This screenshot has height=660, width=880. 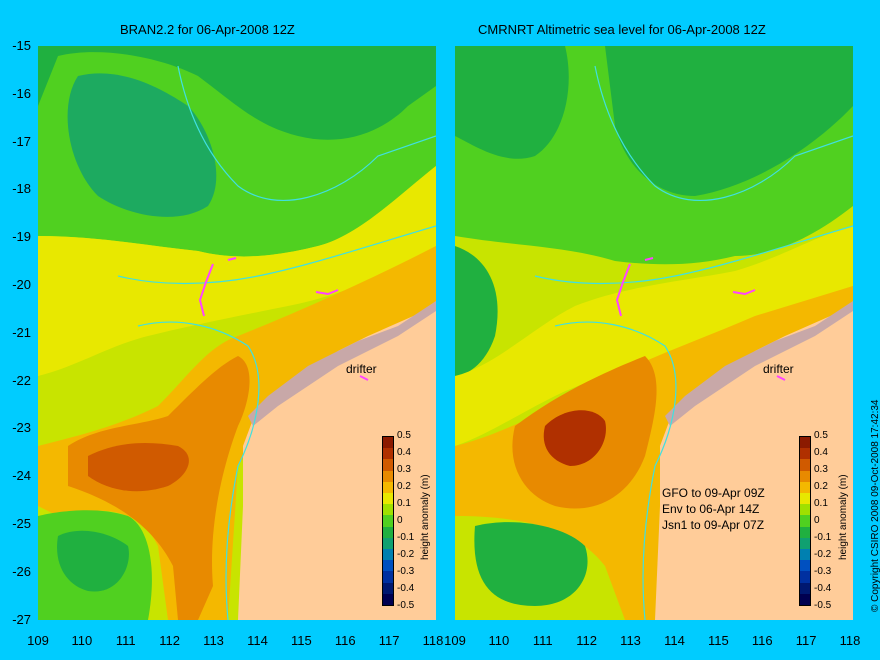 I want to click on field-contour-southwest, so click(x=531, y=564).